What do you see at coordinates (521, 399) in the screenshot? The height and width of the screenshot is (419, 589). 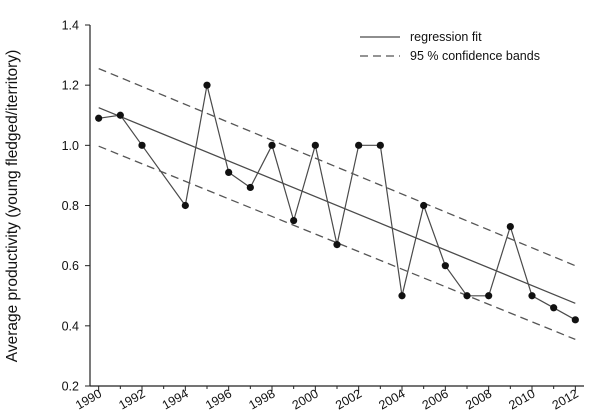 I see `x-tick-label: 2010` at bounding box center [521, 399].